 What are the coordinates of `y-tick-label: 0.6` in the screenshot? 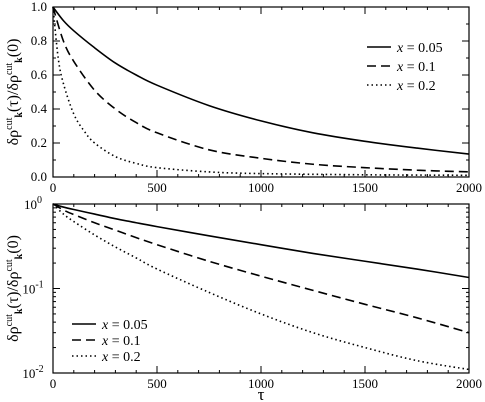 It's located at (39, 74).